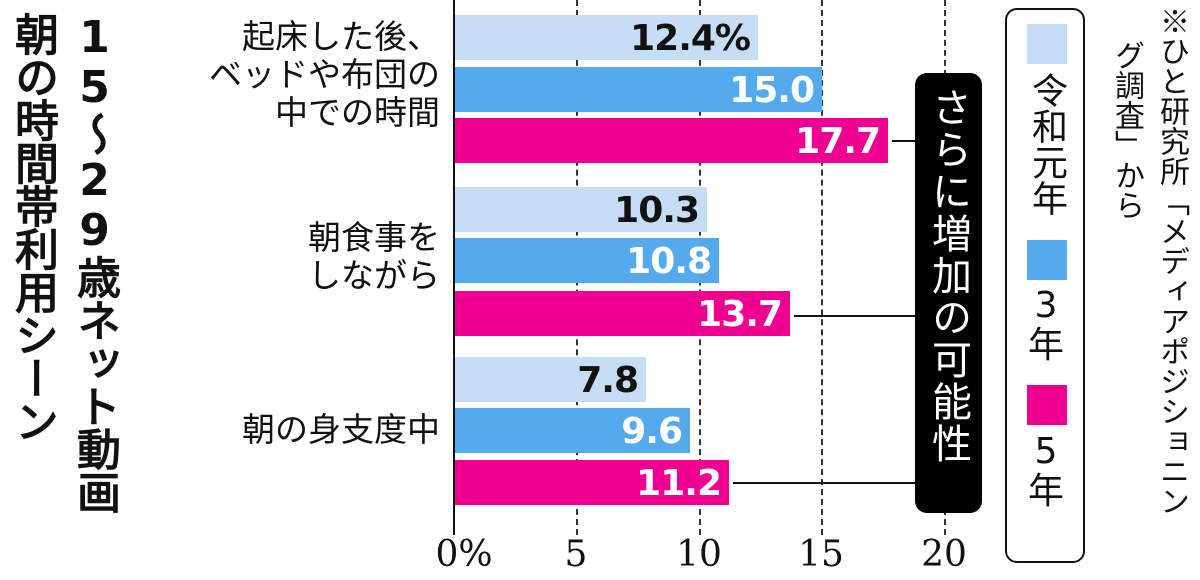 This screenshot has height=580, width=1200. What do you see at coordinates (587, 260) in the screenshot?
I see `bar-breakfast-r3: 10.8` at bounding box center [587, 260].